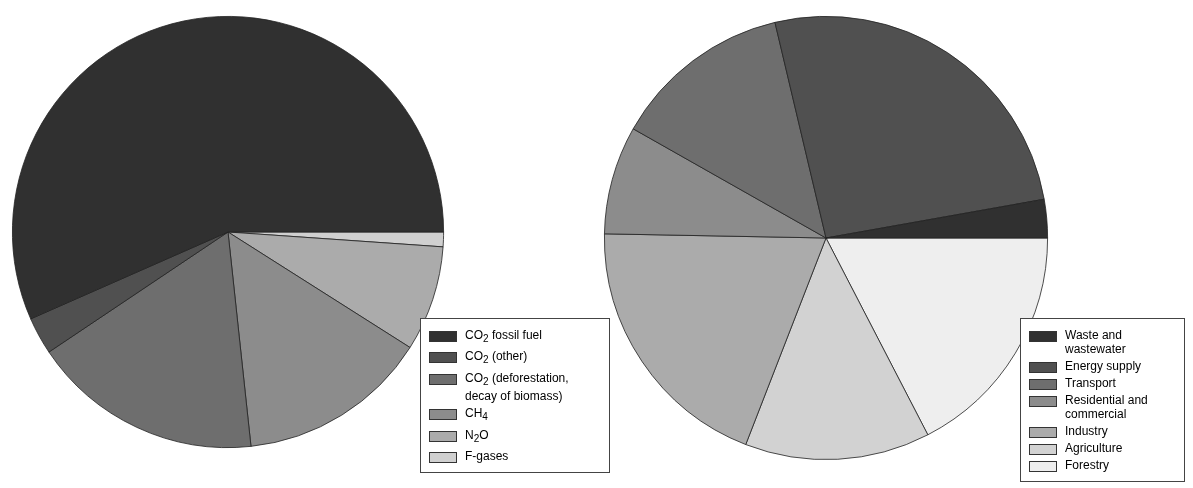 Image resolution: width=1193 pixels, height=488 pixels. What do you see at coordinates (1107, 407) in the screenshot?
I see `legend-label: Residential and commercial` at bounding box center [1107, 407].